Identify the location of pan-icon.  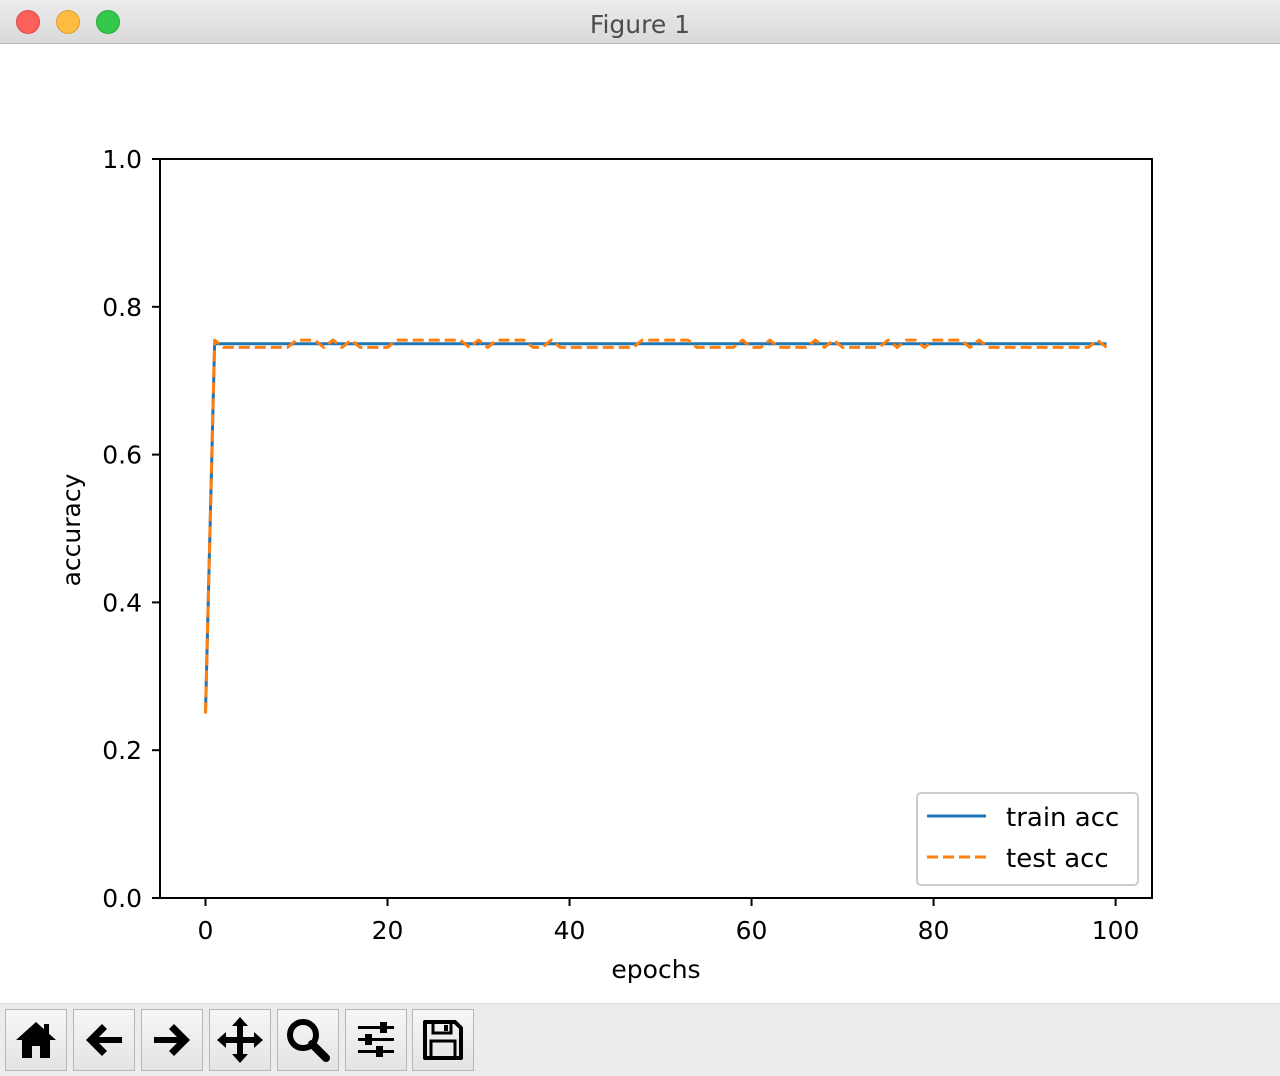
(240, 1040).